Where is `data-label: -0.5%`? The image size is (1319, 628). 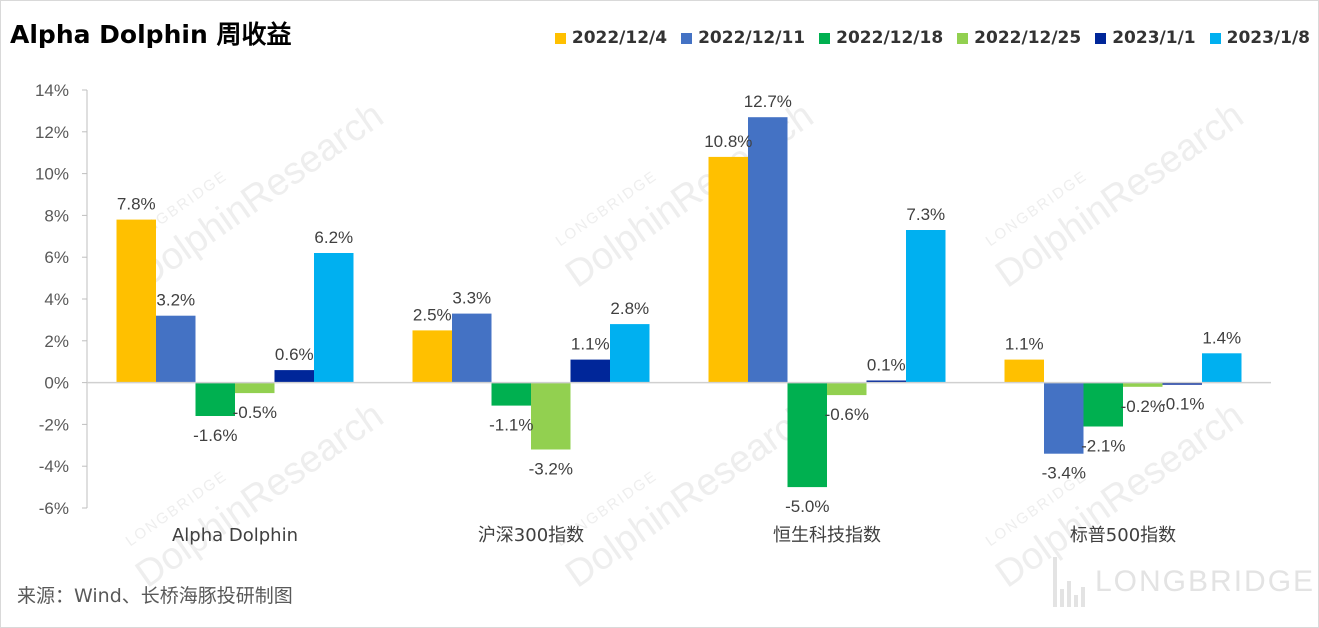 data-label: -0.5% is located at coordinates (255, 412).